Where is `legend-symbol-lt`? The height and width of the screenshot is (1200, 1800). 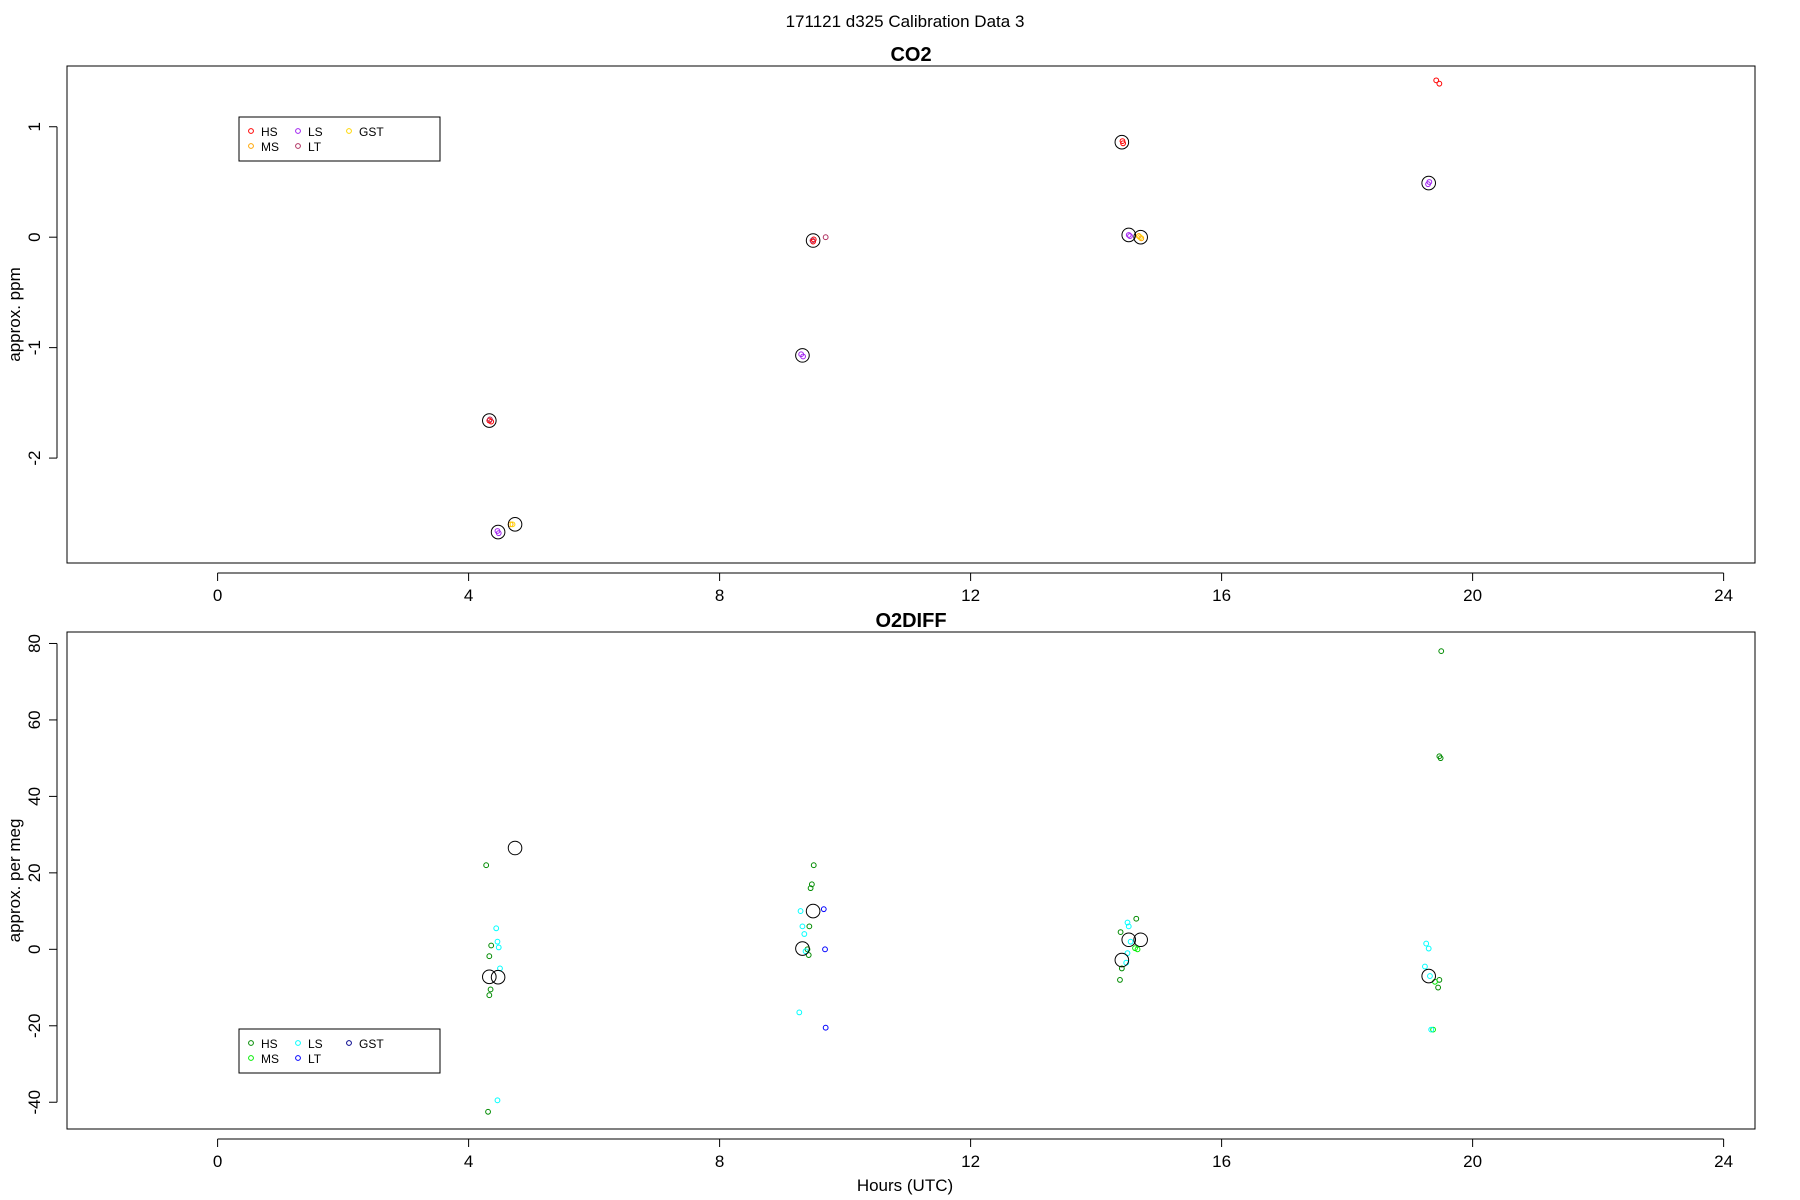
legend-symbol-lt is located at coordinates (298, 1058).